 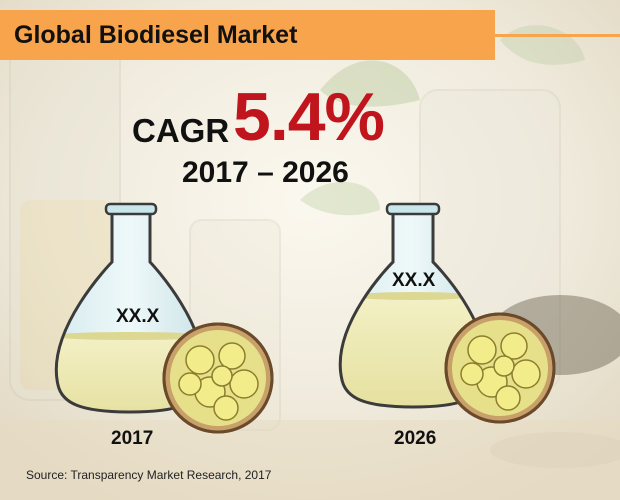 I want to click on flask-year-label: 2017, so click(x=132, y=438).